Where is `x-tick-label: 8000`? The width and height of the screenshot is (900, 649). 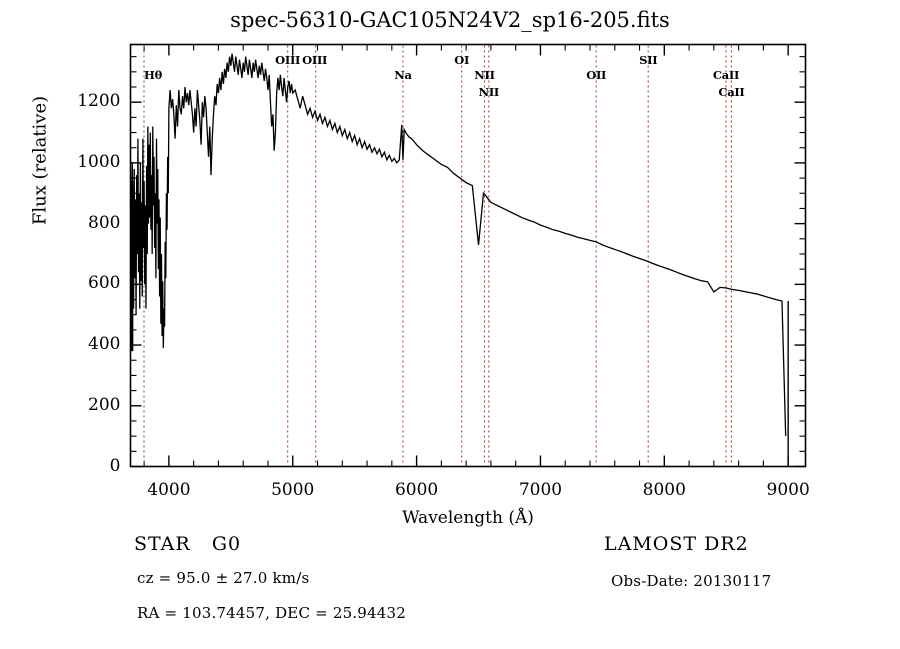 x-tick-label: 8000 is located at coordinates (664, 489).